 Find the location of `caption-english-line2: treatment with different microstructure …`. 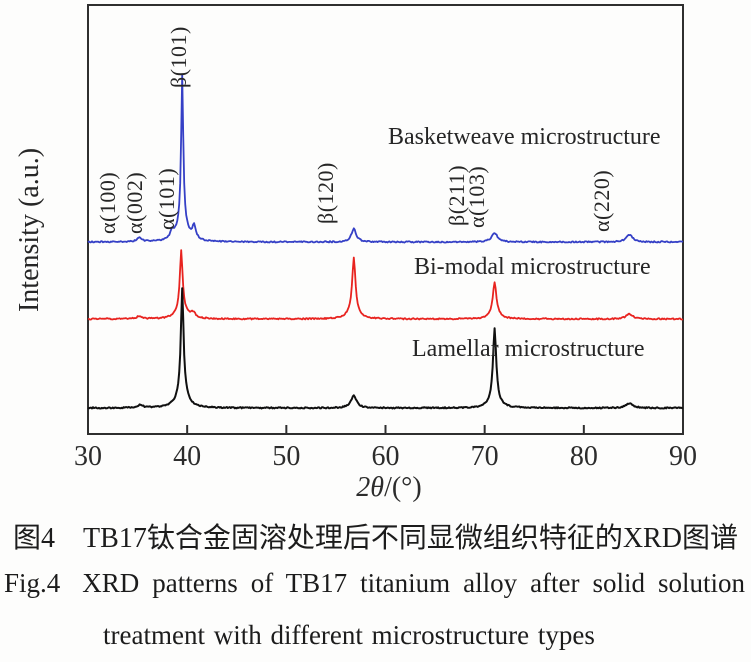

caption-english-line2: treatment with different microstructure … is located at coordinates (349, 635).